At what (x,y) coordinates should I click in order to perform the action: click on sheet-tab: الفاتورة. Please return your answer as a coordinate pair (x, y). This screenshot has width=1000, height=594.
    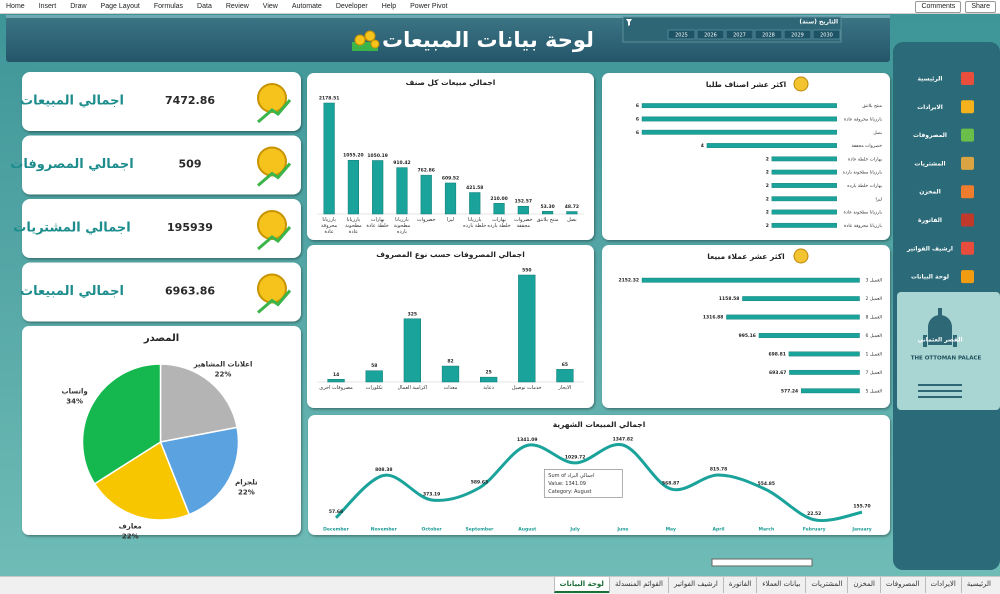
    Looking at the image, I should click on (739, 585).